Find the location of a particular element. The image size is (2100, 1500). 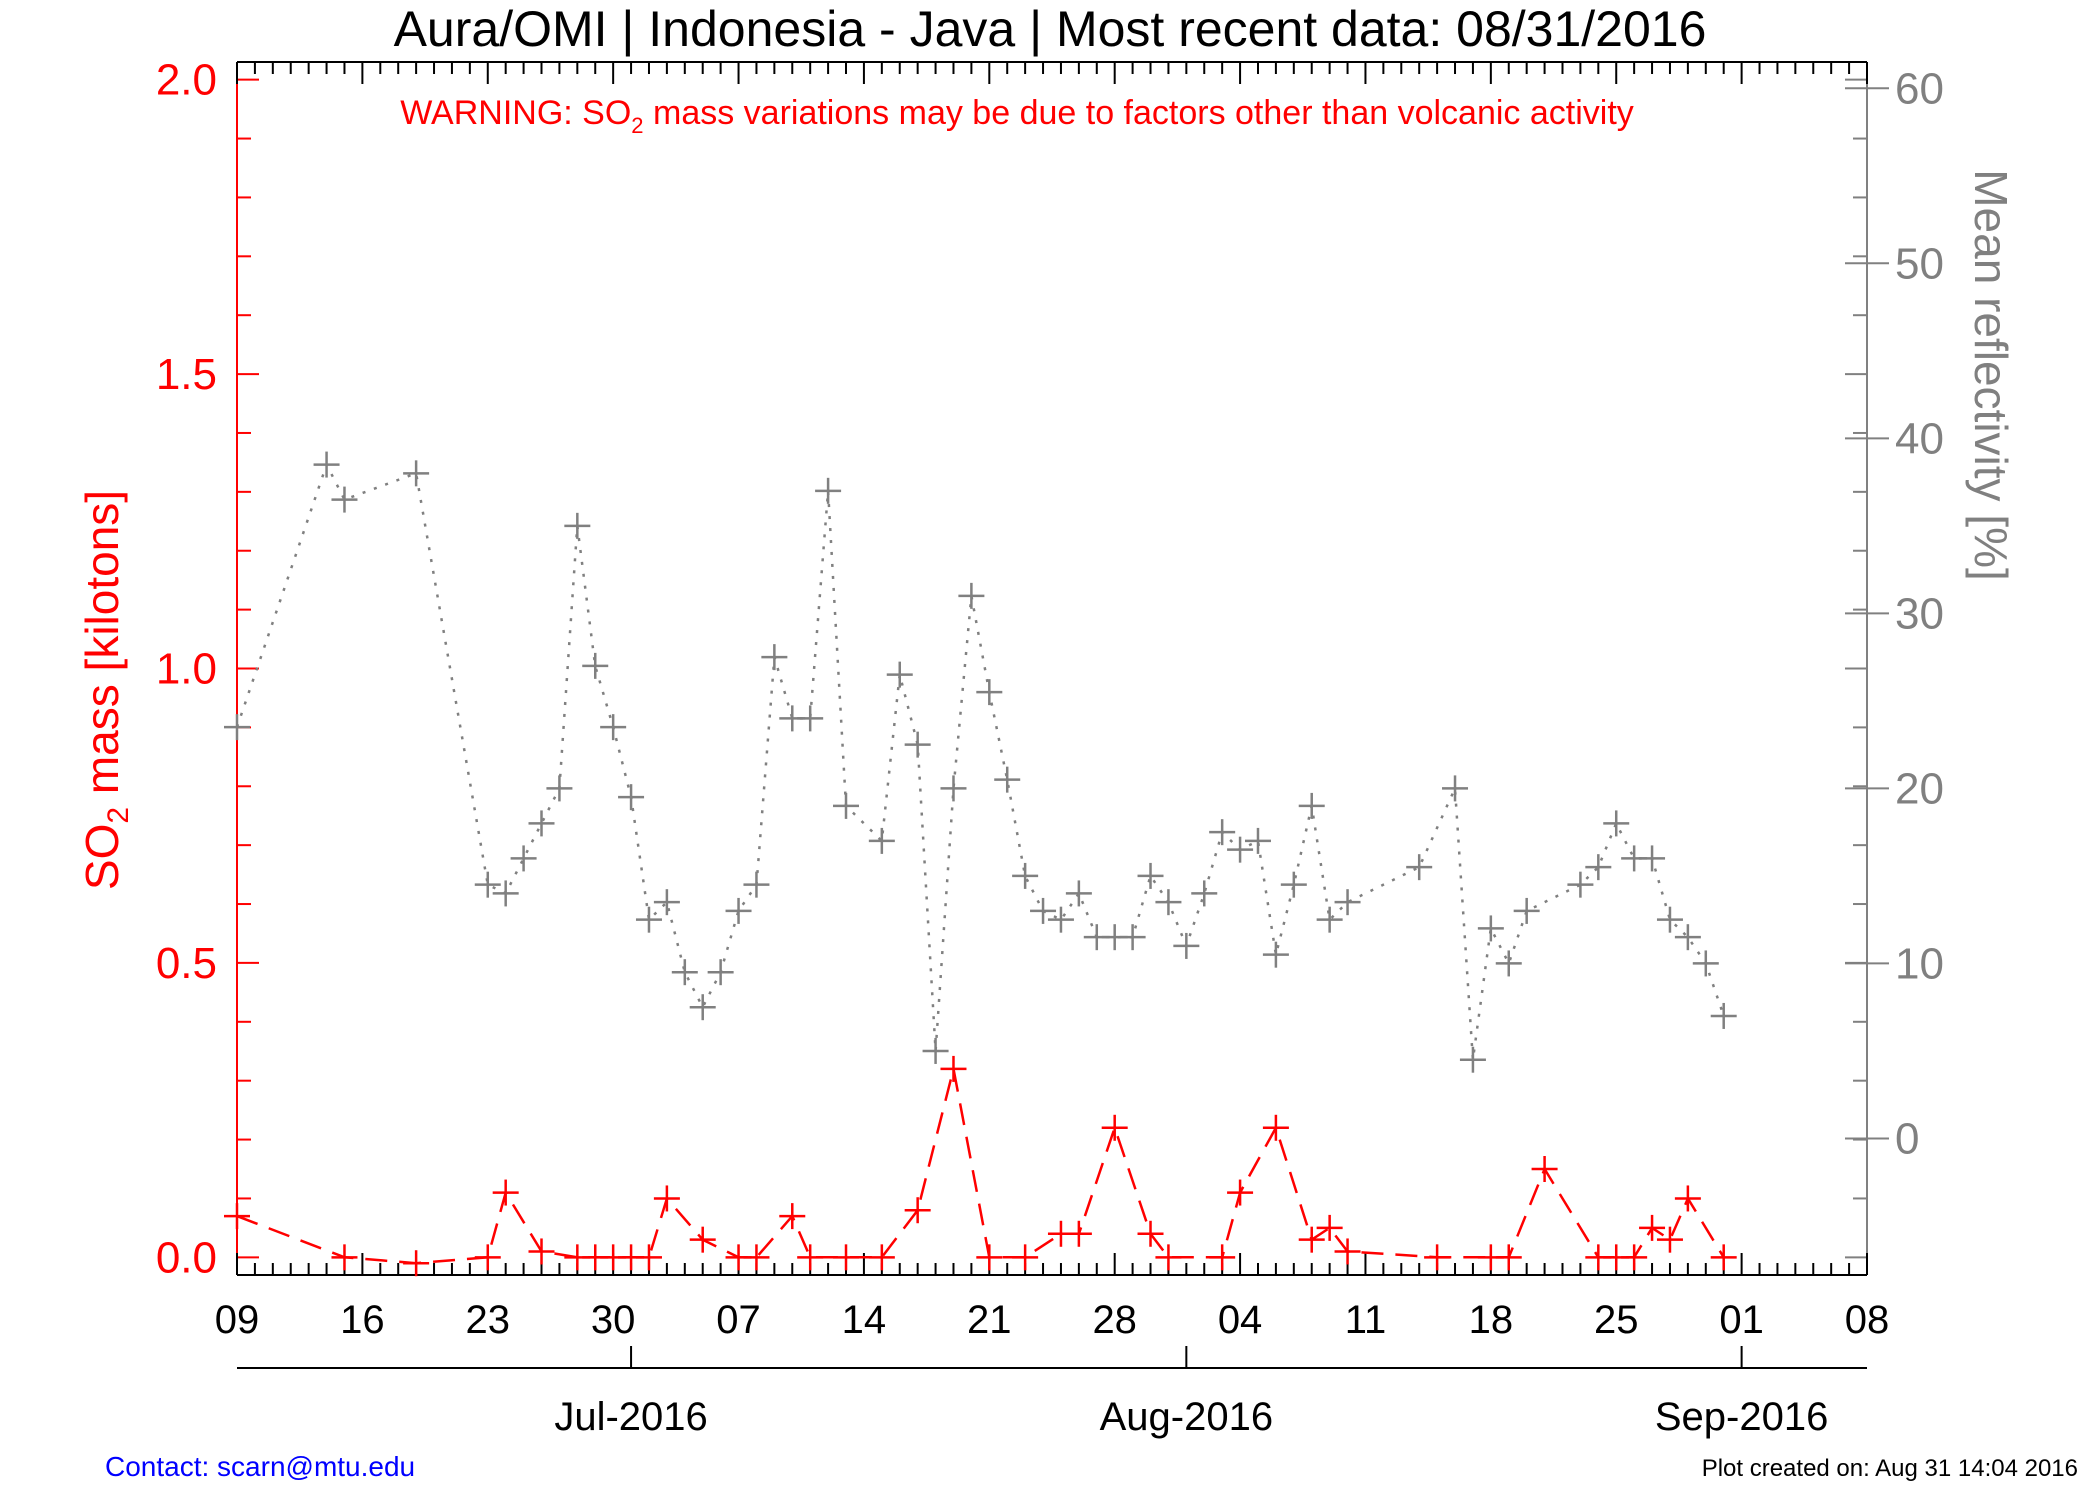

y-right-tick-label: 30 is located at coordinates (1919, 613).